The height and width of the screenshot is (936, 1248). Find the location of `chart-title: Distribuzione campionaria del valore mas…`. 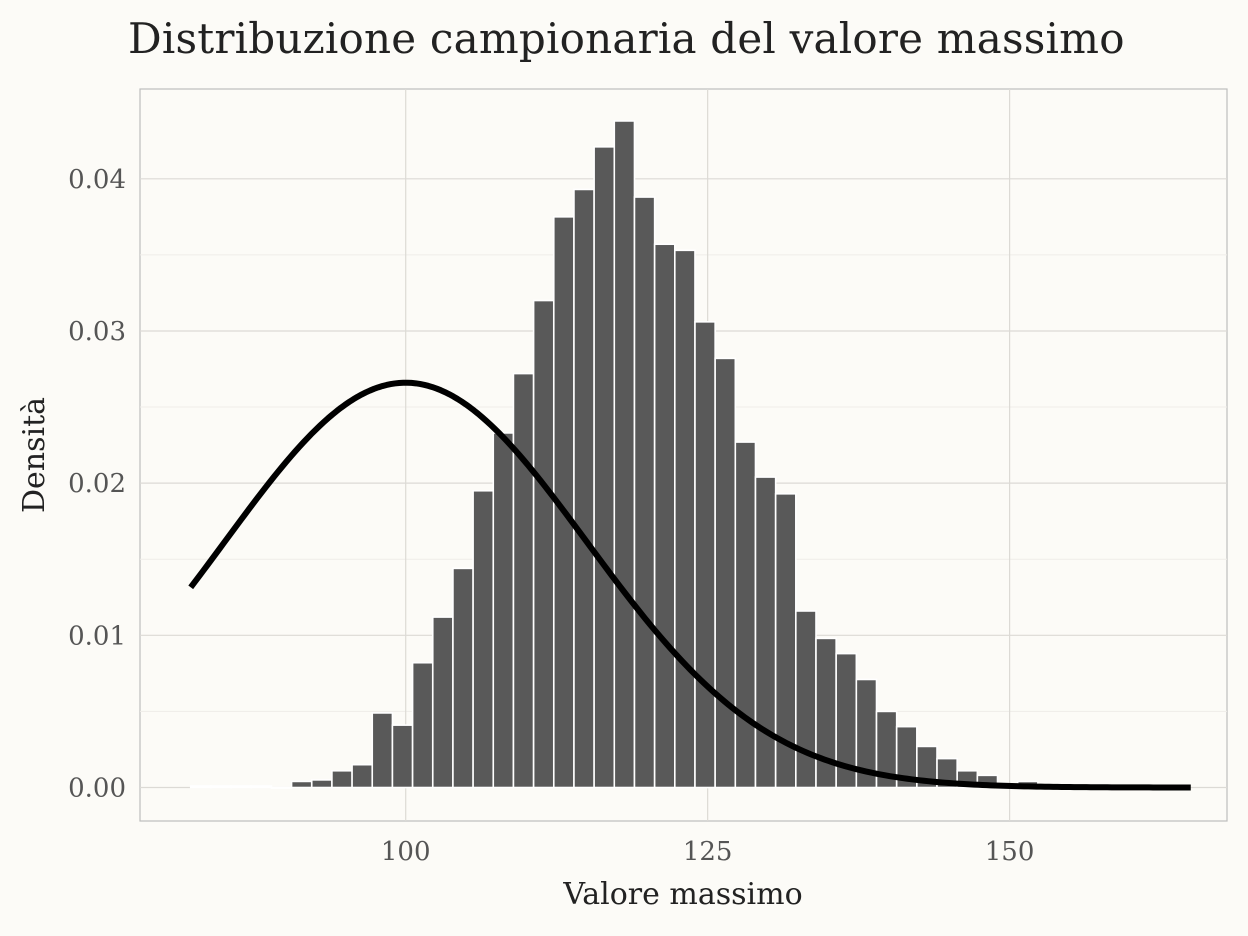

chart-title: Distribuzione campionaria del valore mas… is located at coordinates (626, 38).